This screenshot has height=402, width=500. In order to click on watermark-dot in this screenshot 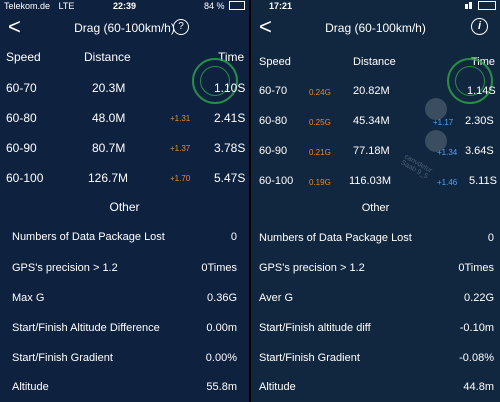, I will do `click(436, 109)`.